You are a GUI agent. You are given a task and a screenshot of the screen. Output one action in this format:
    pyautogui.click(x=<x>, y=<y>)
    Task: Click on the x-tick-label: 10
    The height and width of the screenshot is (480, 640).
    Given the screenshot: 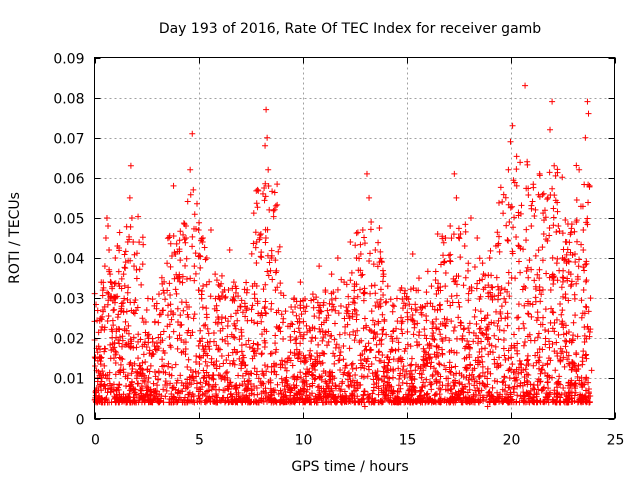 What is the action you would take?
    pyautogui.click(x=304, y=441)
    